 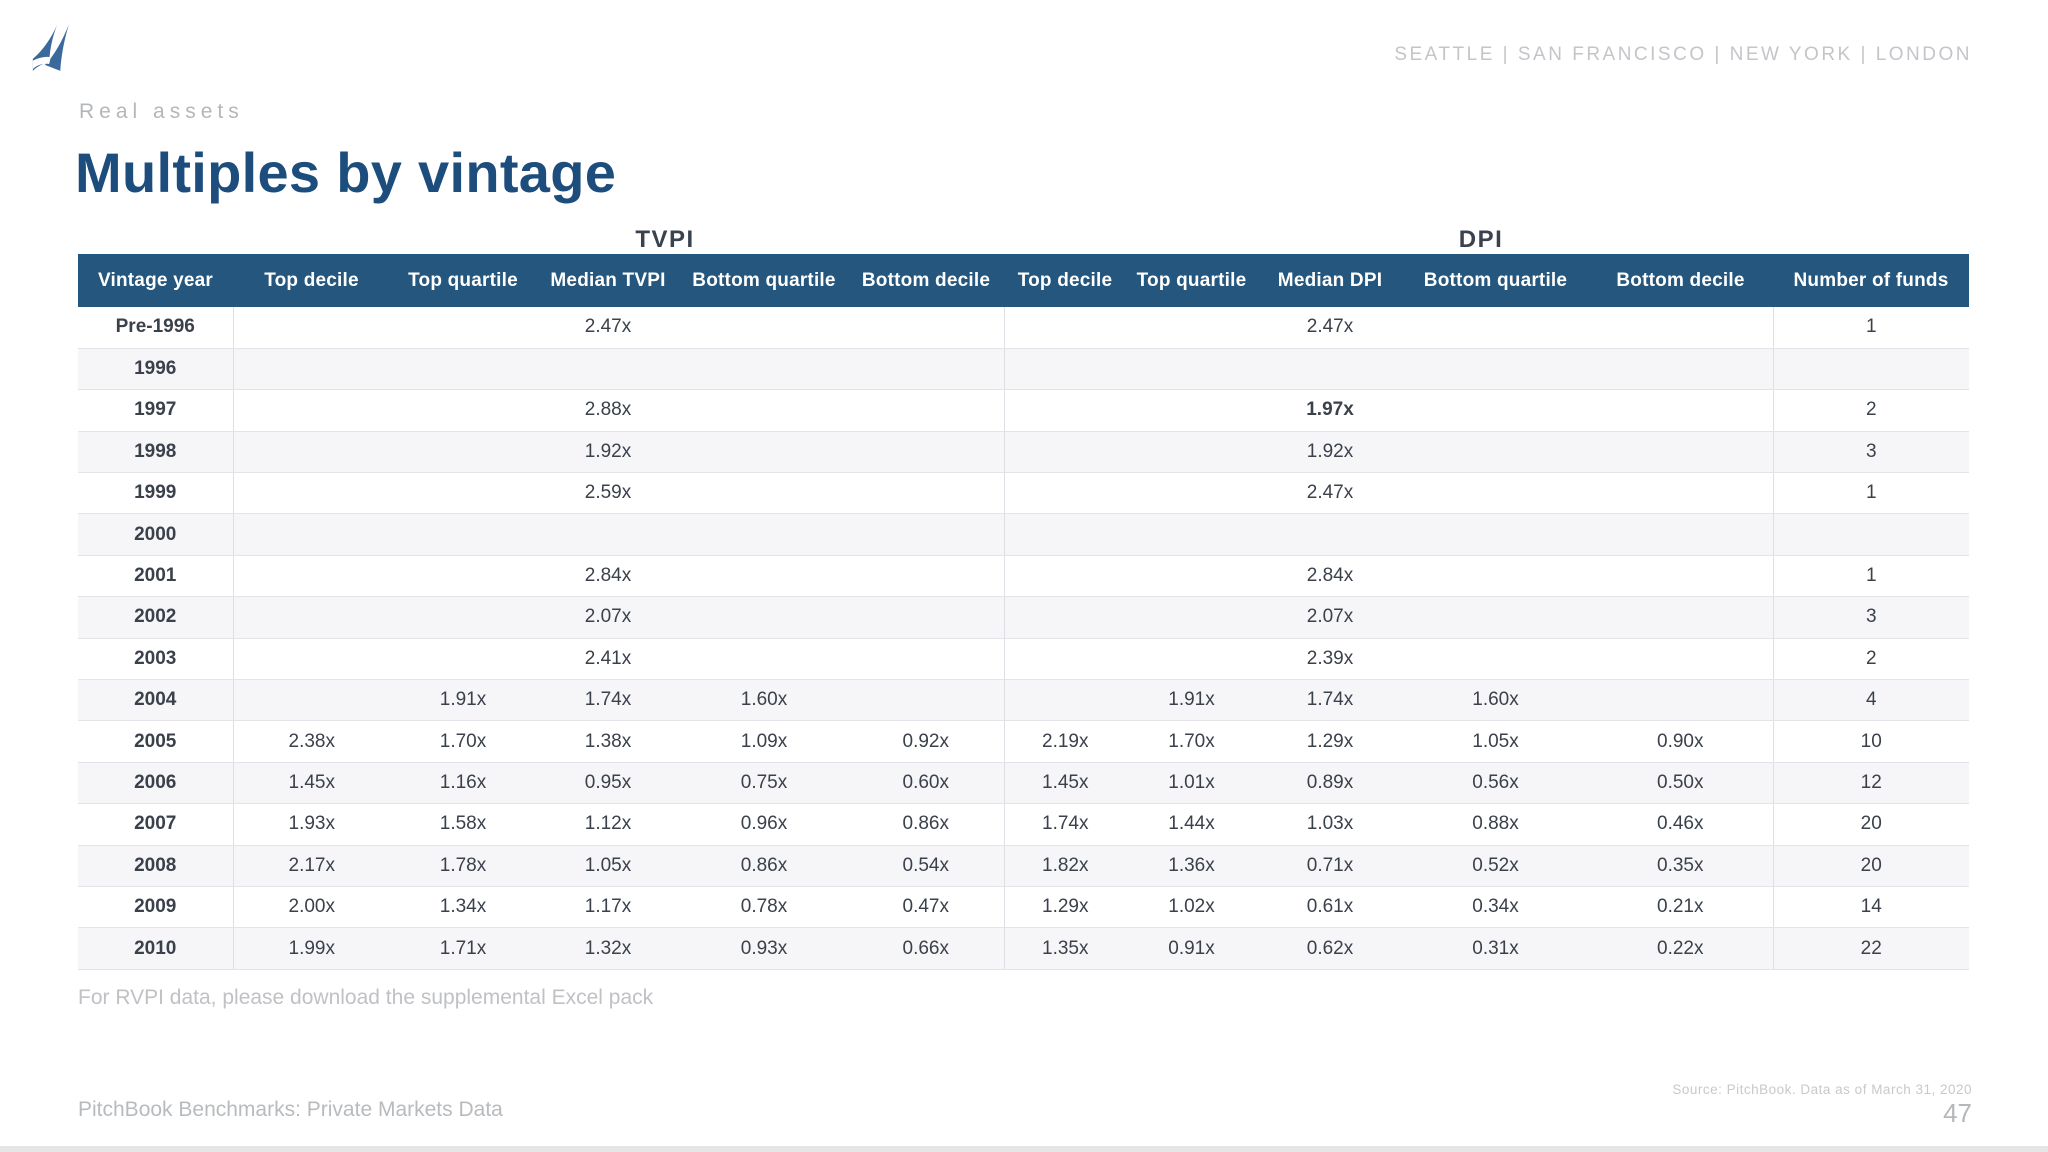 I want to click on table-row: Pre-1996 2.47x 2.47x 1, so click(x=1023, y=328).